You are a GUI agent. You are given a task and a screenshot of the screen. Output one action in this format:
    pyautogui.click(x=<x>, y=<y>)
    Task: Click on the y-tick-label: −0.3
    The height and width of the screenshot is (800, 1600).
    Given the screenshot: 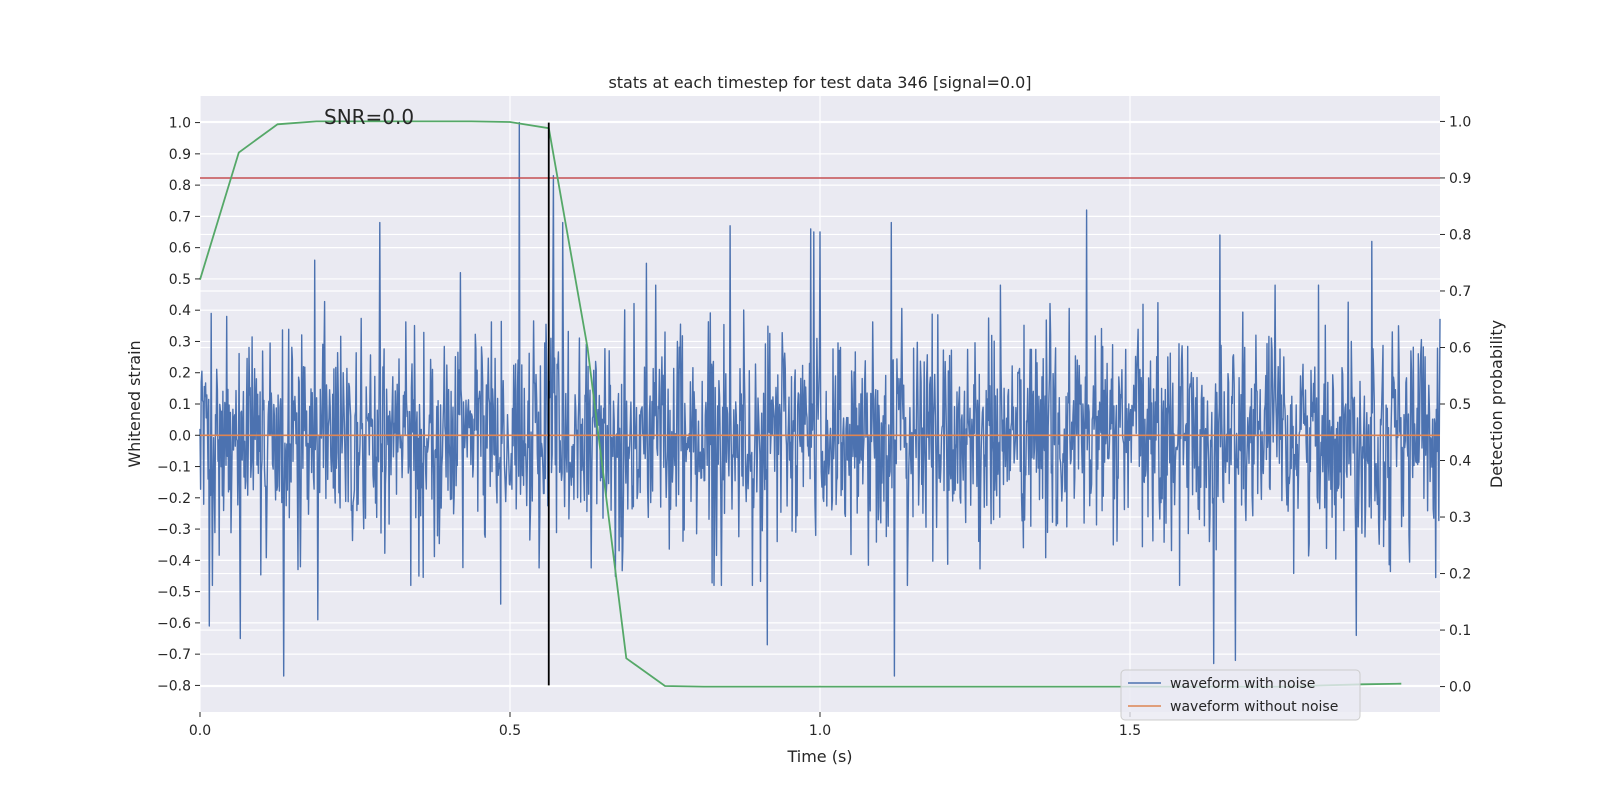 What is the action you would take?
    pyautogui.click(x=174, y=530)
    